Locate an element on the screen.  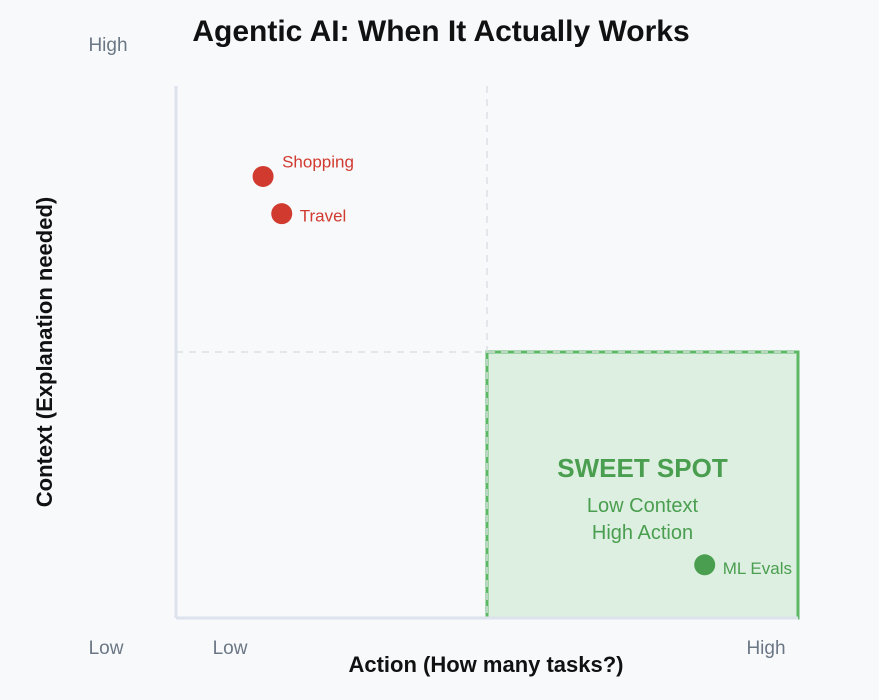
data-point-ml-evals is located at coordinates (705, 565).